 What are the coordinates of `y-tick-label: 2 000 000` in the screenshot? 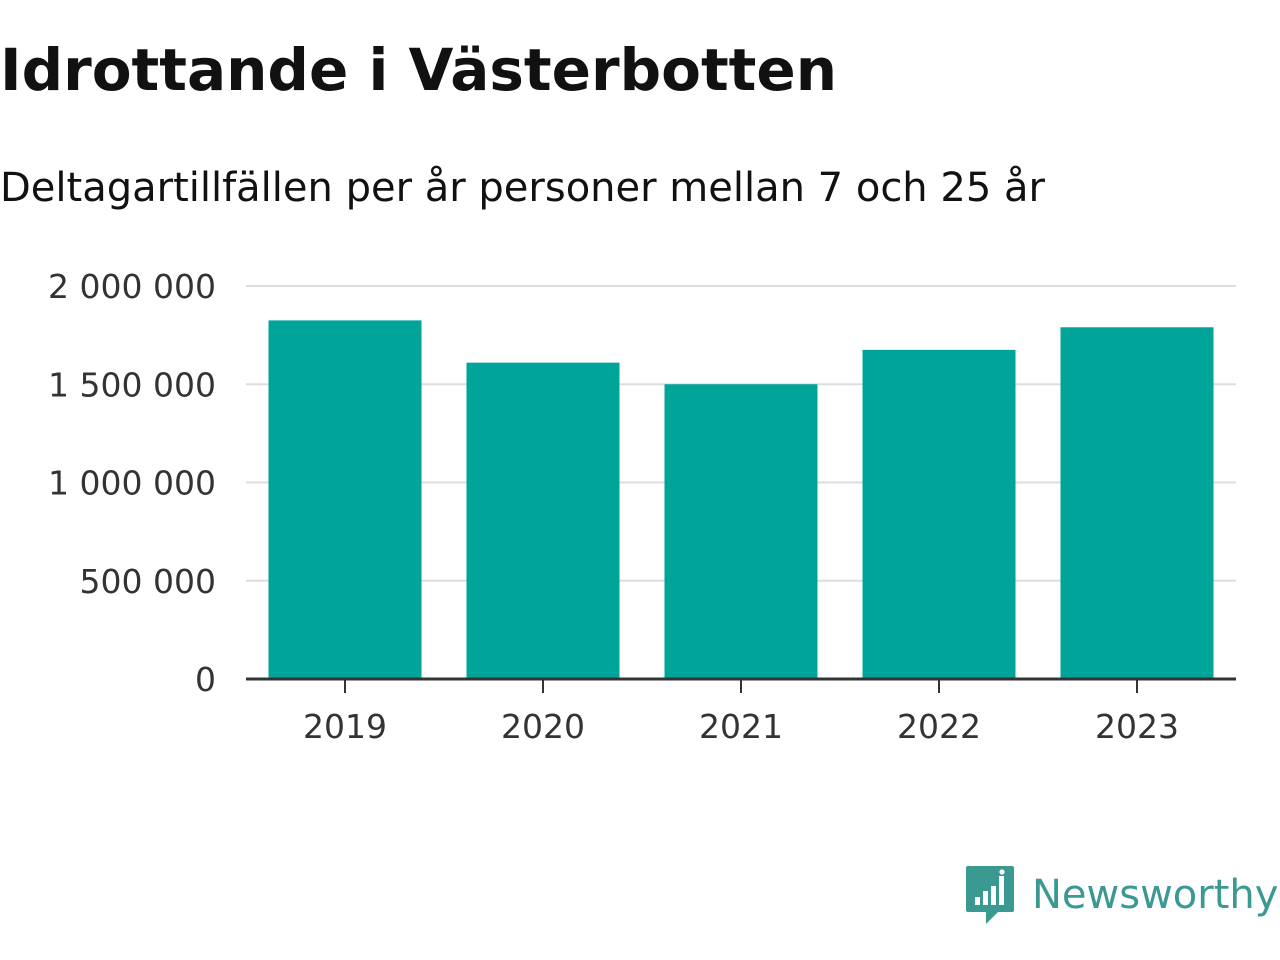 It's located at (132, 286).